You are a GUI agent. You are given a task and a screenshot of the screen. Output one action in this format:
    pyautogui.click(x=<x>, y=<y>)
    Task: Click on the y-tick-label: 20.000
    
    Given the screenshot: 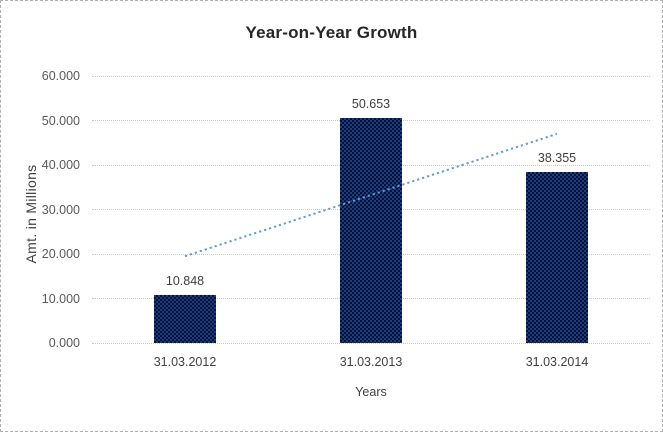 What is the action you would take?
    pyautogui.click(x=60, y=254)
    